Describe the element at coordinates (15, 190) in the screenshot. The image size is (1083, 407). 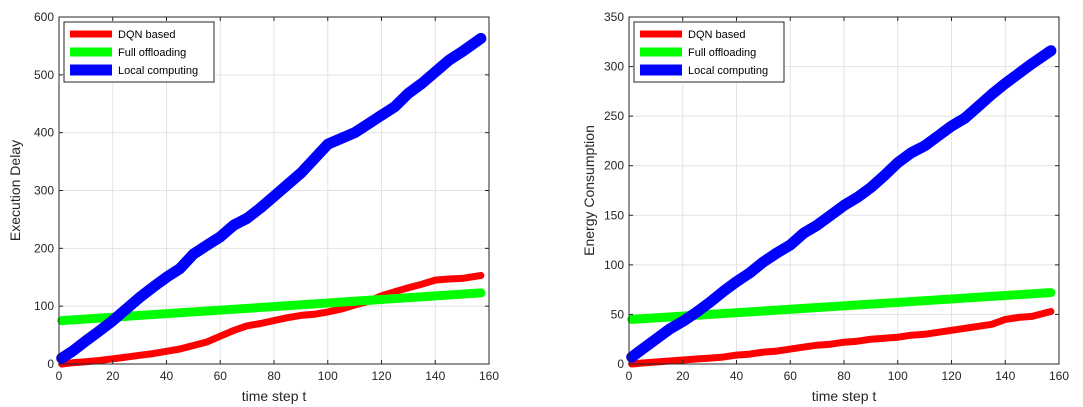
I see `y-axis-label: Execution Delay` at that location.